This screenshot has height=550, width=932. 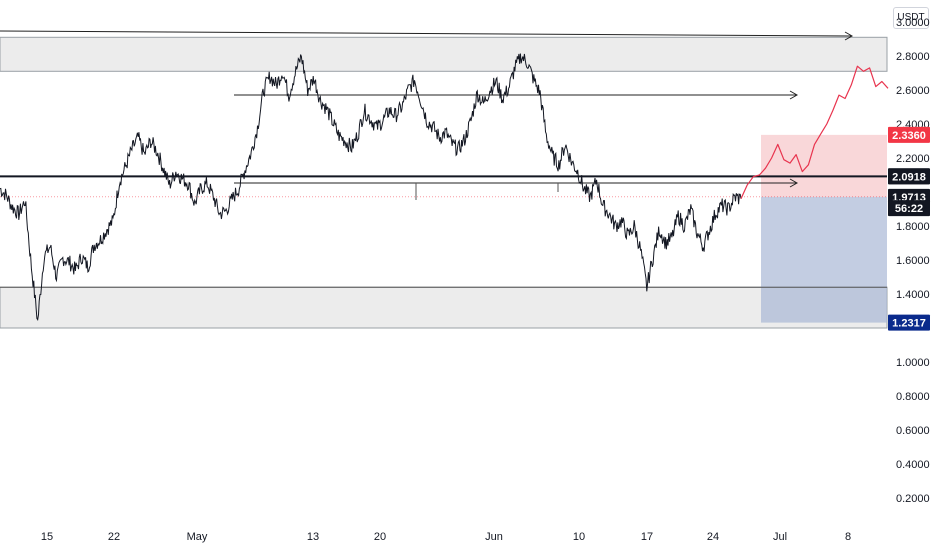 What do you see at coordinates (814, 132) in the screenshot?
I see `projection-series` at bounding box center [814, 132].